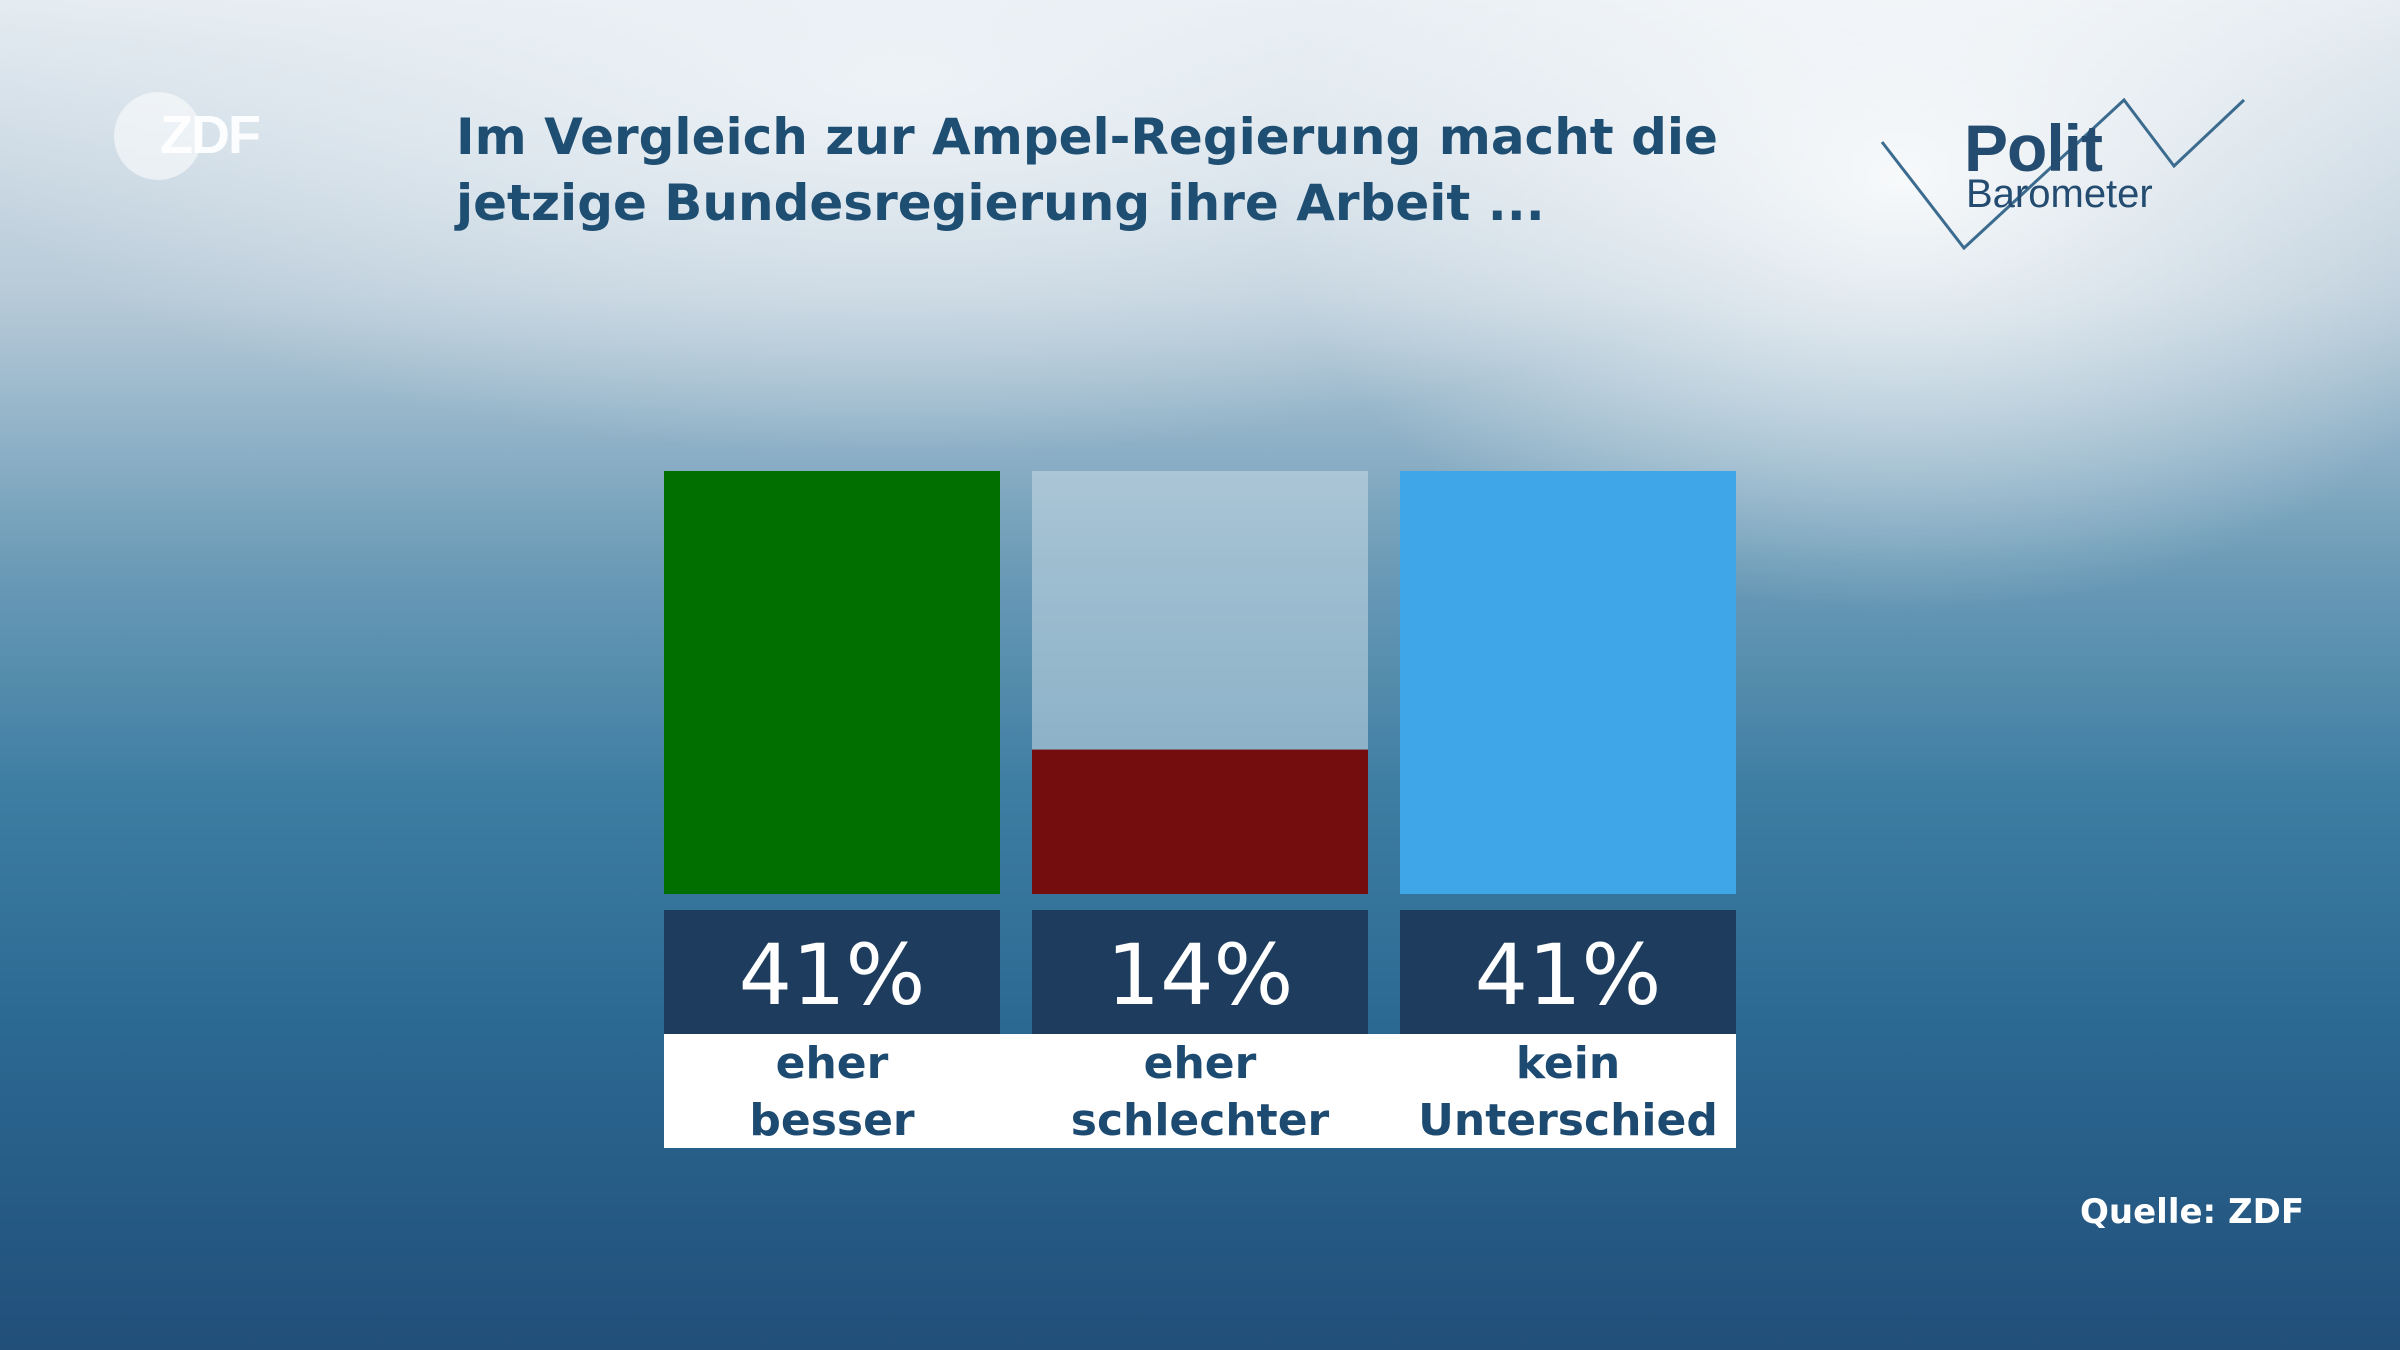  Describe the element at coordinates (832, 1120) in the screenshot. I see `category-label: besser` at that location.